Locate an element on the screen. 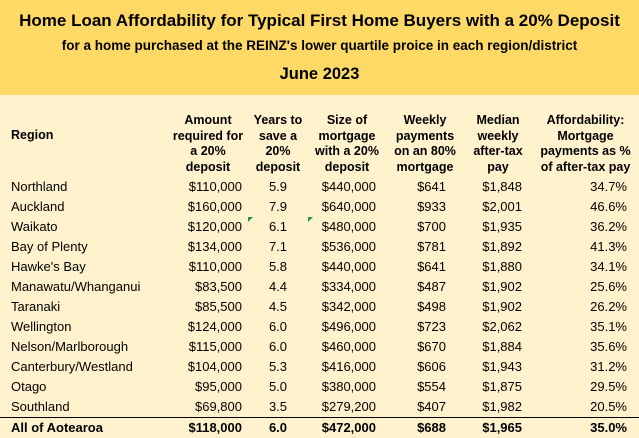 This screenshot has height=438, width=639. header-line: of after-tax pay is located at coordinates (585, 168).